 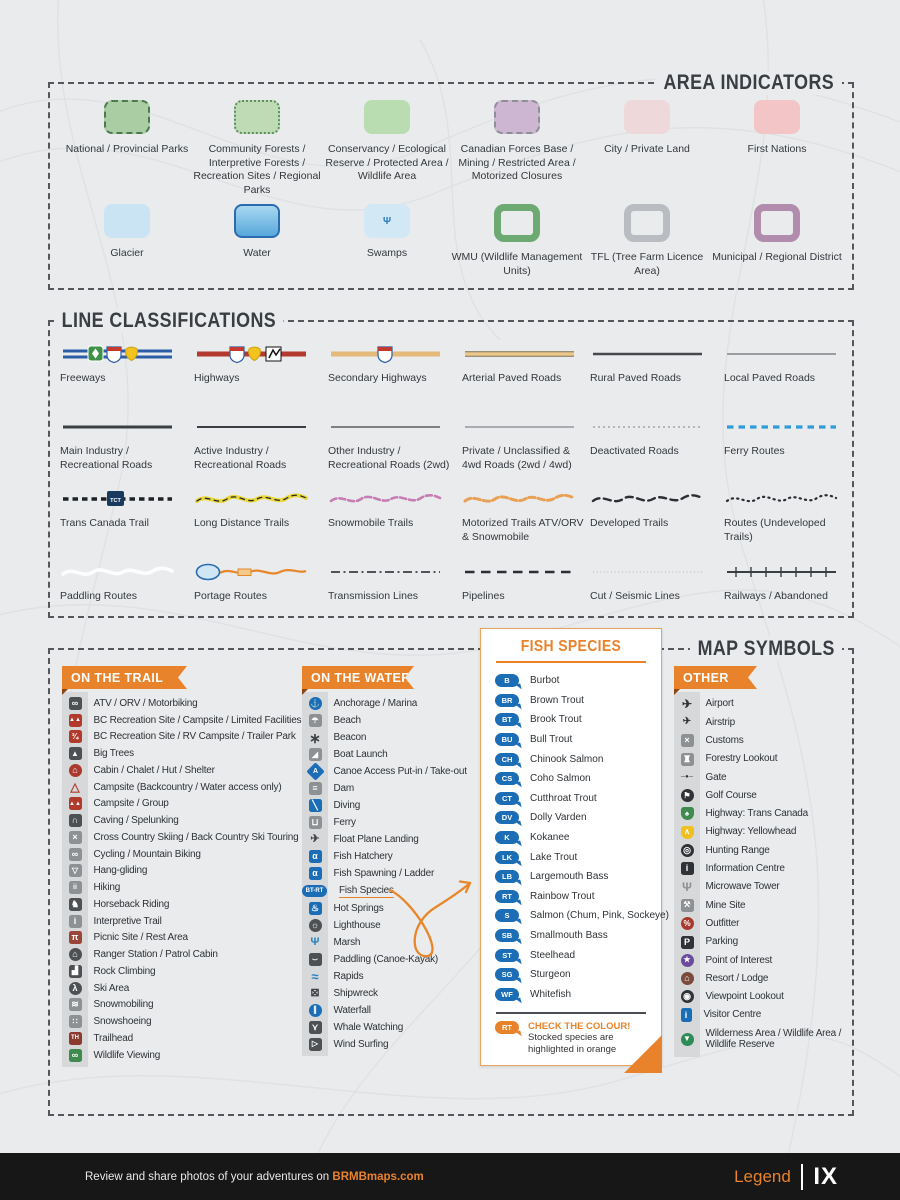 I want to click on fish-item-smallmouth-bass: SB Smallmouth Bass, so click(x=578, y=936).